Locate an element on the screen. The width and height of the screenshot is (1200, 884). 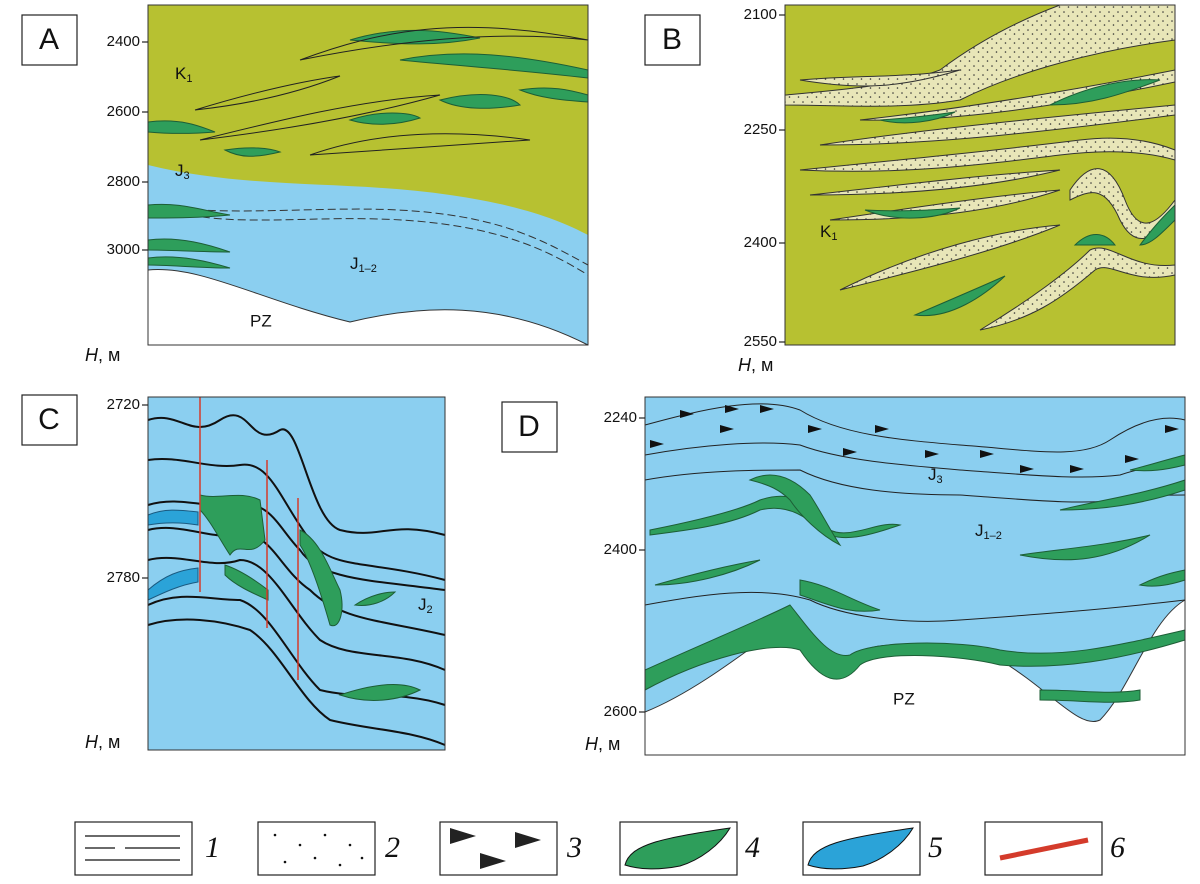
legend-label: 2 is located at coordinates (392, 847).